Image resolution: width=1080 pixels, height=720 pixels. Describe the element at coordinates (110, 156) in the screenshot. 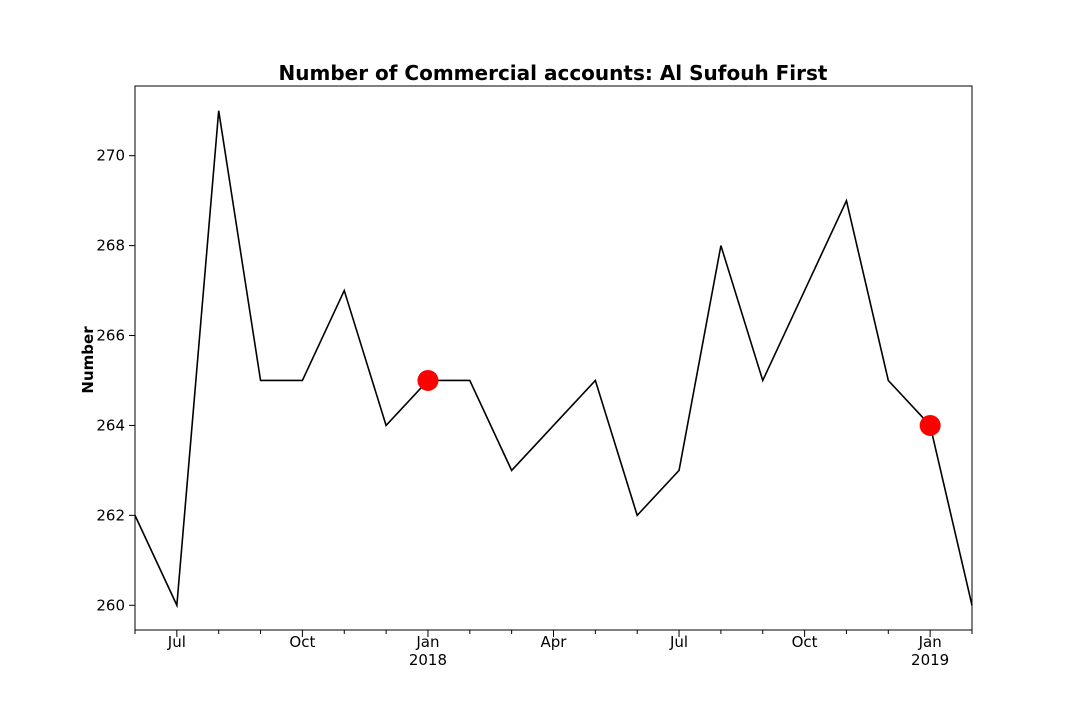

I see `y-tick-label: 270` at that location.